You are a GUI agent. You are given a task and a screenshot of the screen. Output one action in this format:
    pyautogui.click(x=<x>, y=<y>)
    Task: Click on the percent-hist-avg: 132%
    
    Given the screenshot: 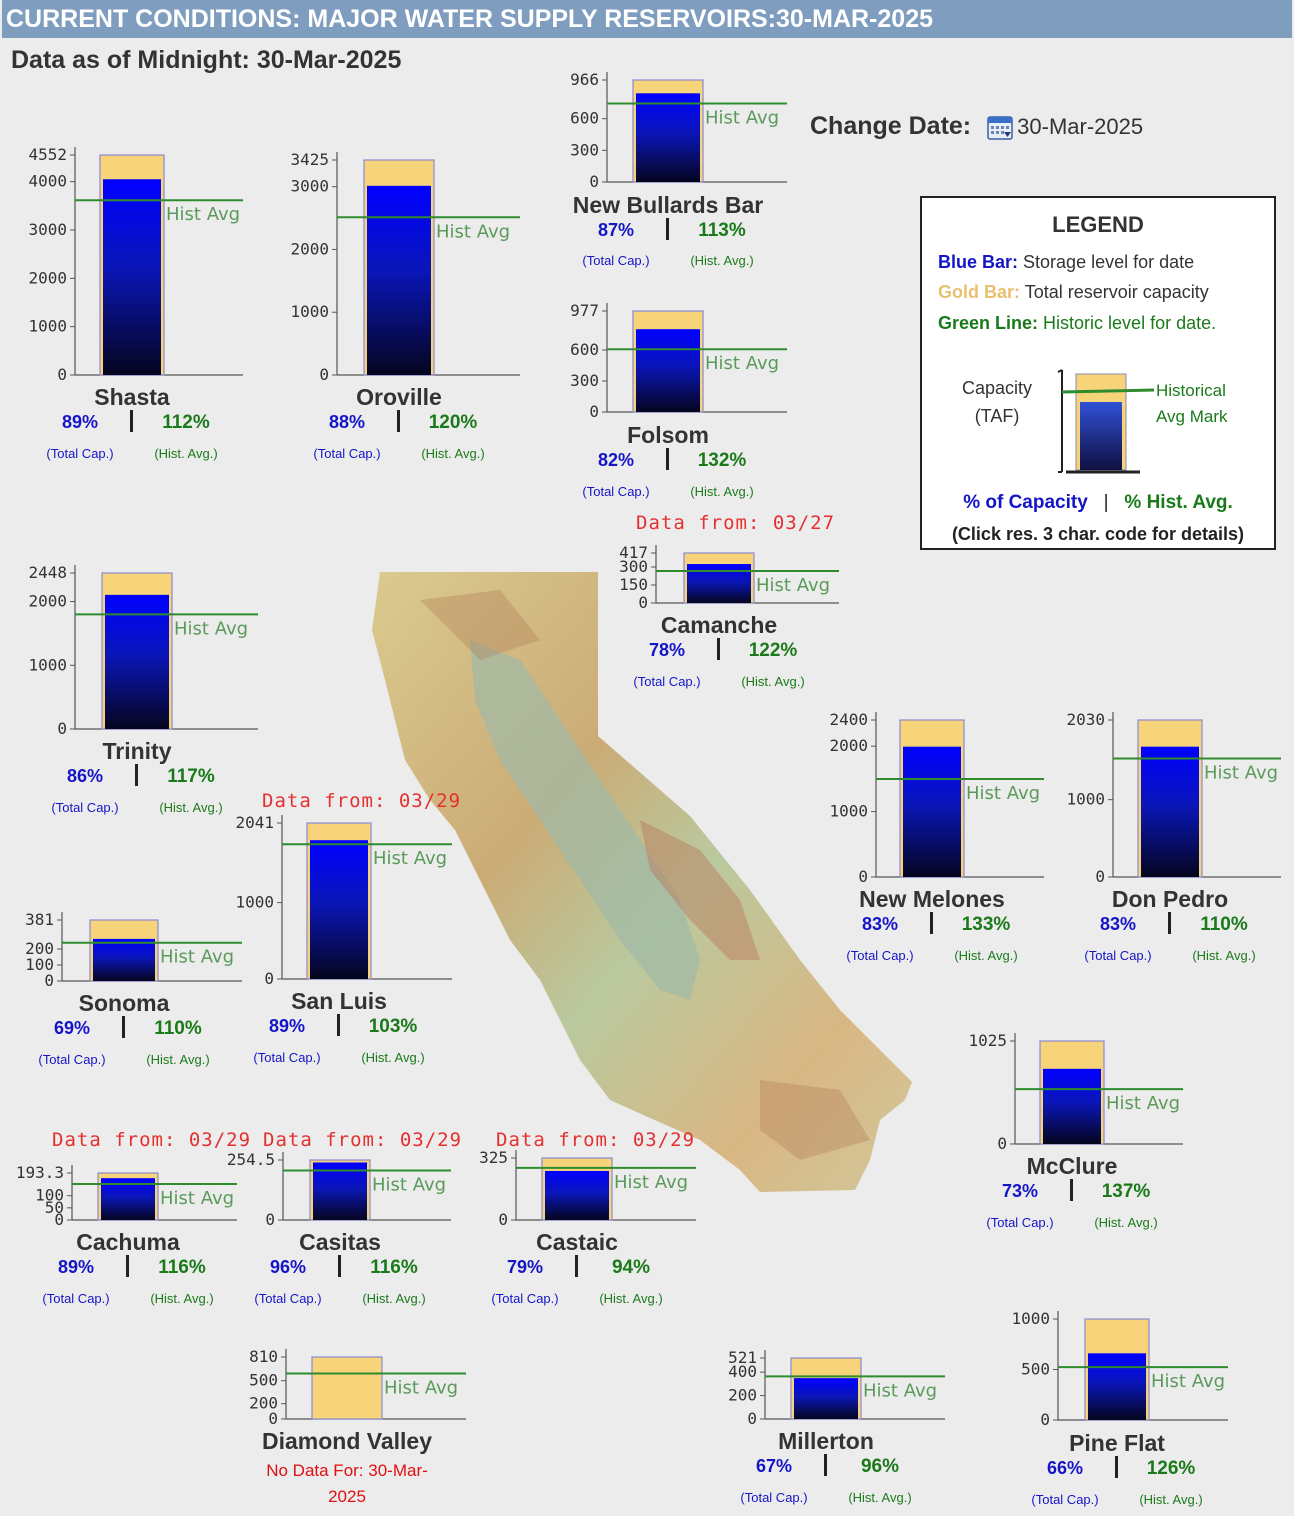 What is the action you would take?
    pyautogui.click(x=722, y=460)
    